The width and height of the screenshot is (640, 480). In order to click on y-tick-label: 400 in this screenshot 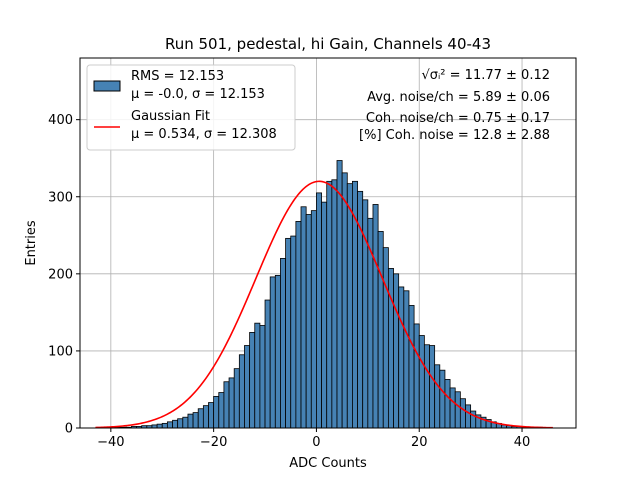, I will do `click(60, 120)`.